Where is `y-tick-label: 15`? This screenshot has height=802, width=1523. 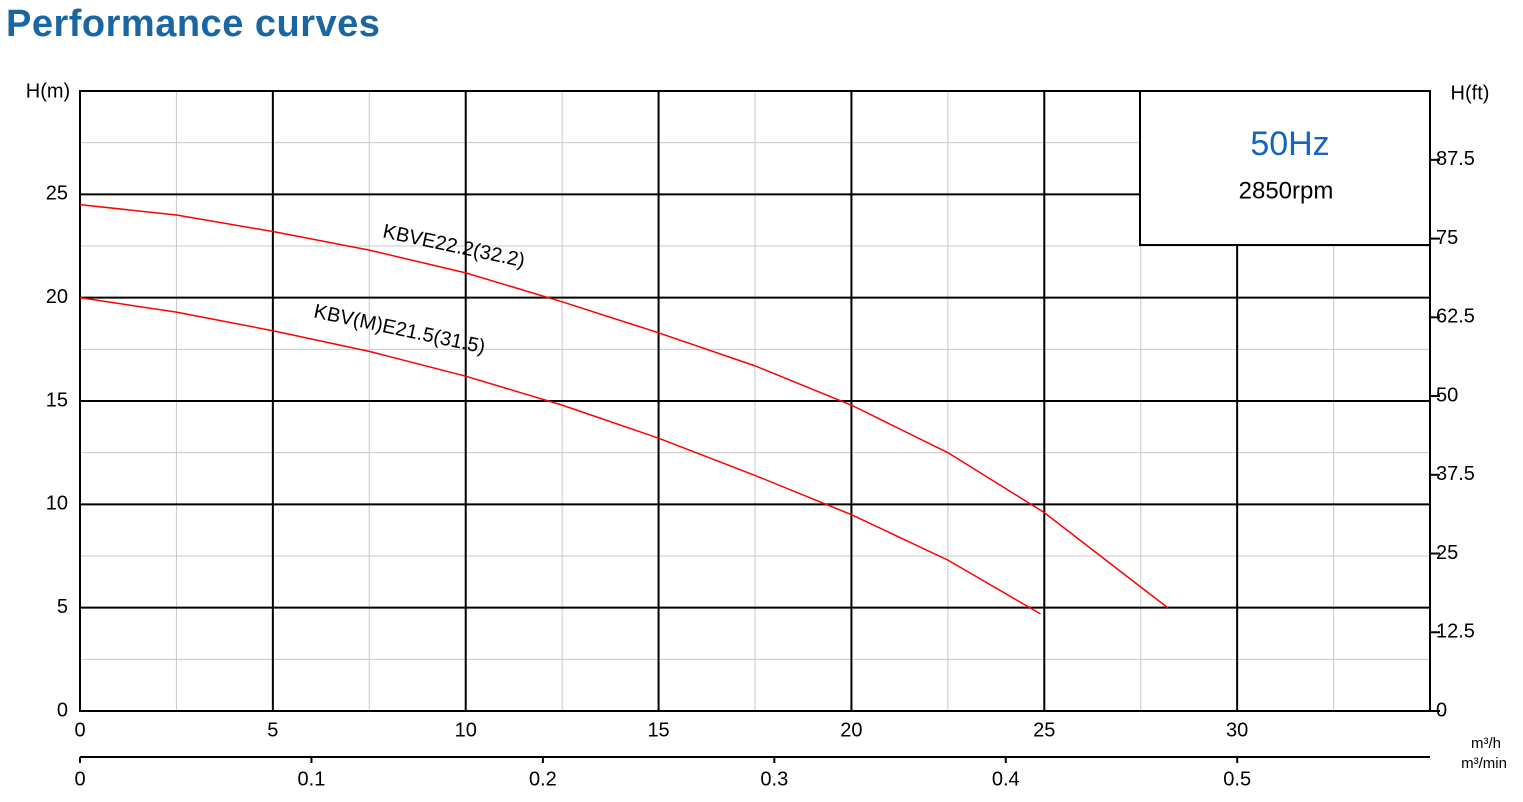
y-tick-label: 15 is located at coordinates (57, 400).